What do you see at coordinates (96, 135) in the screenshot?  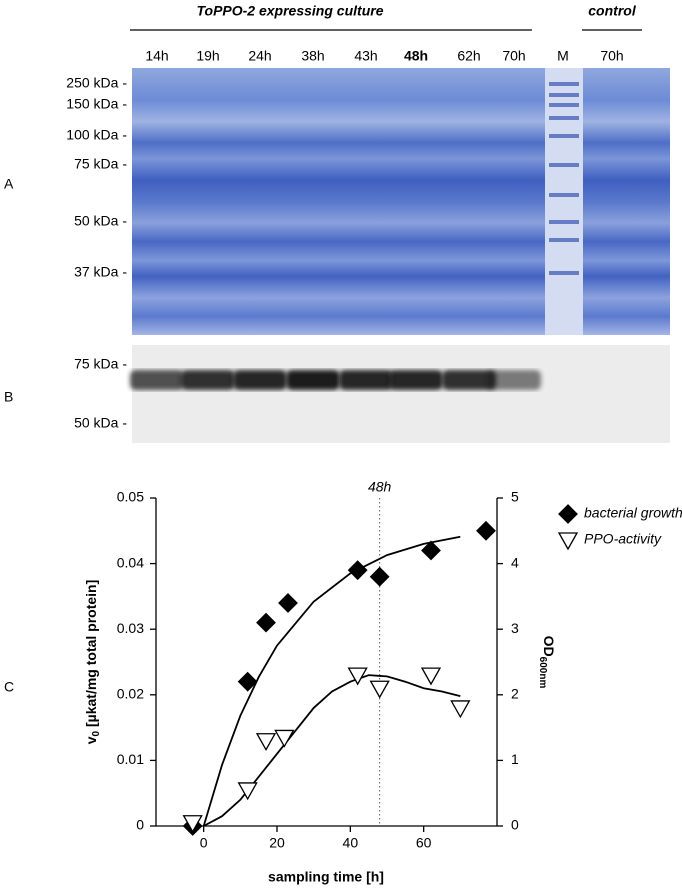 I see `marker-label: 100 kDa -` at bounding box center [96, 135].